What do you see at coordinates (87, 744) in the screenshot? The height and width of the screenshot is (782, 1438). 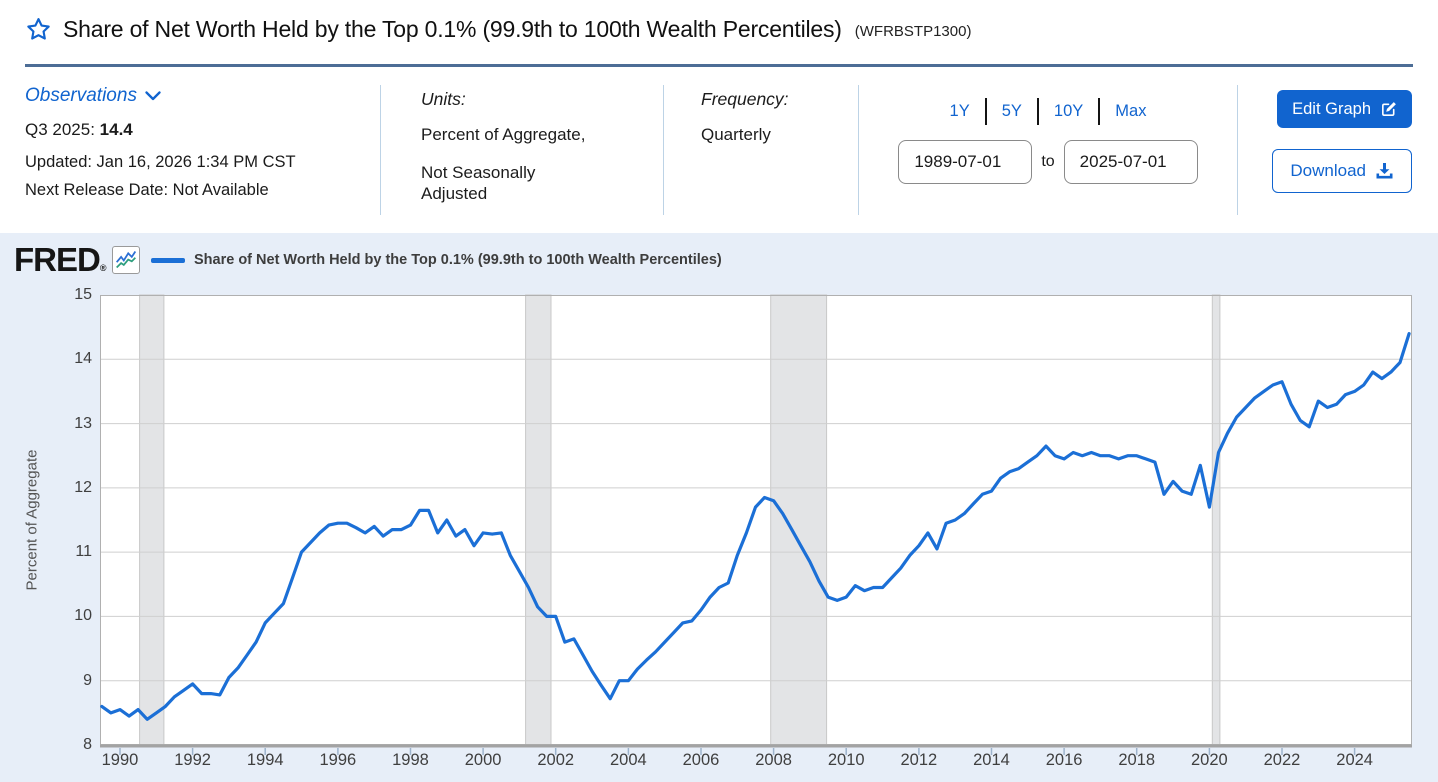 I see `y-axis-label: 8` at bounding box center [87, 744].